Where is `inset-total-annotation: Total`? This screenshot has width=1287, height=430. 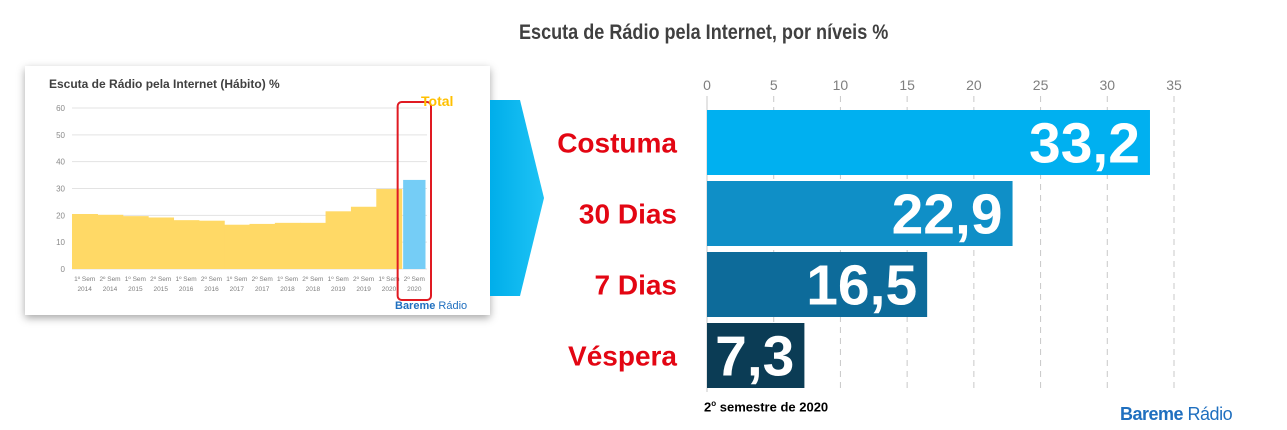
inset-total-annotation: Total is located at coordinates (437, 101).